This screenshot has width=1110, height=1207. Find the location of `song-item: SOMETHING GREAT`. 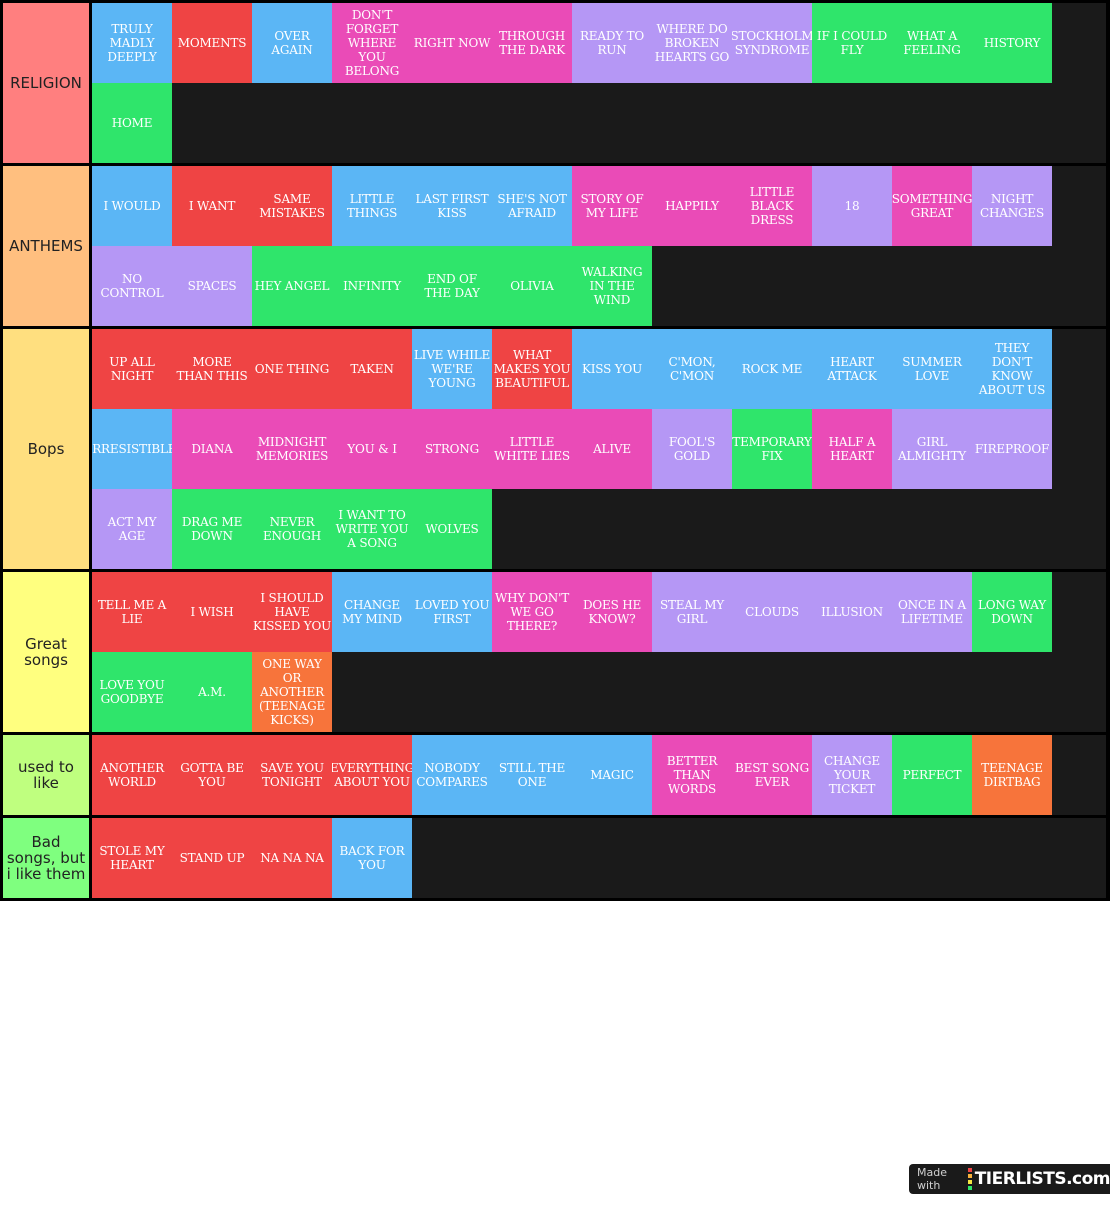

song-item: SOMETHING GREAT is located at coordinates (932, 206).